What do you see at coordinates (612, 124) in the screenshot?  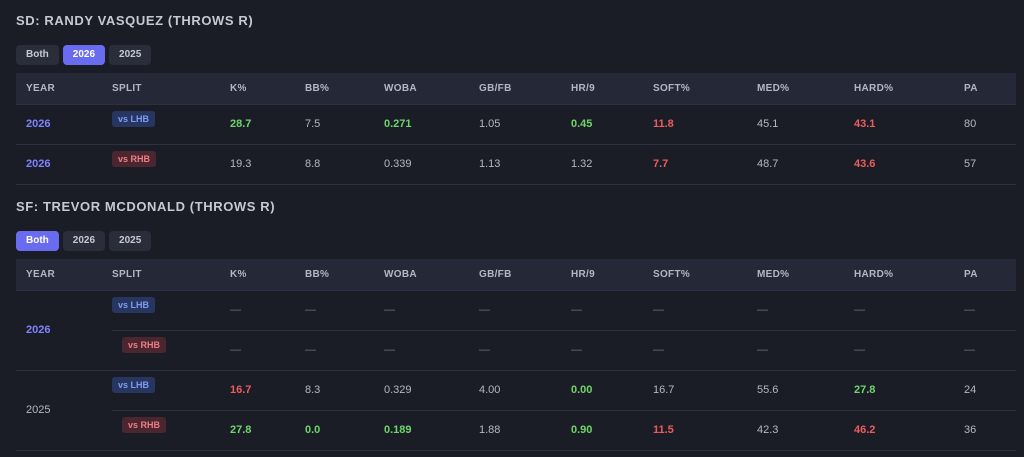 I see `hr9-cell: 0.45` at bounding box center [612, 124].